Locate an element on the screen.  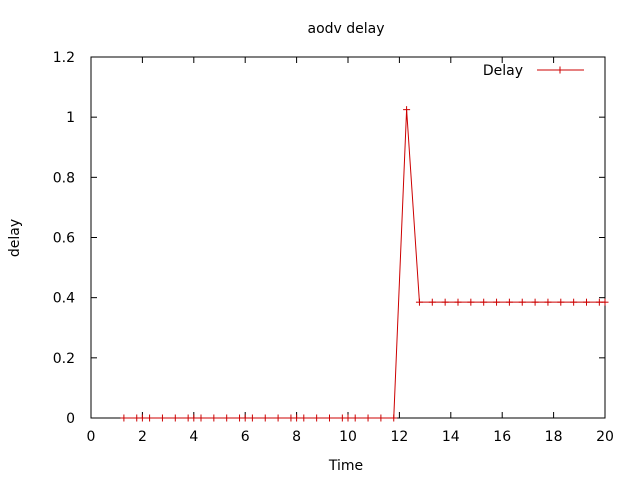
y-tick-label: 1.2 is located at coordinates (64, 58).